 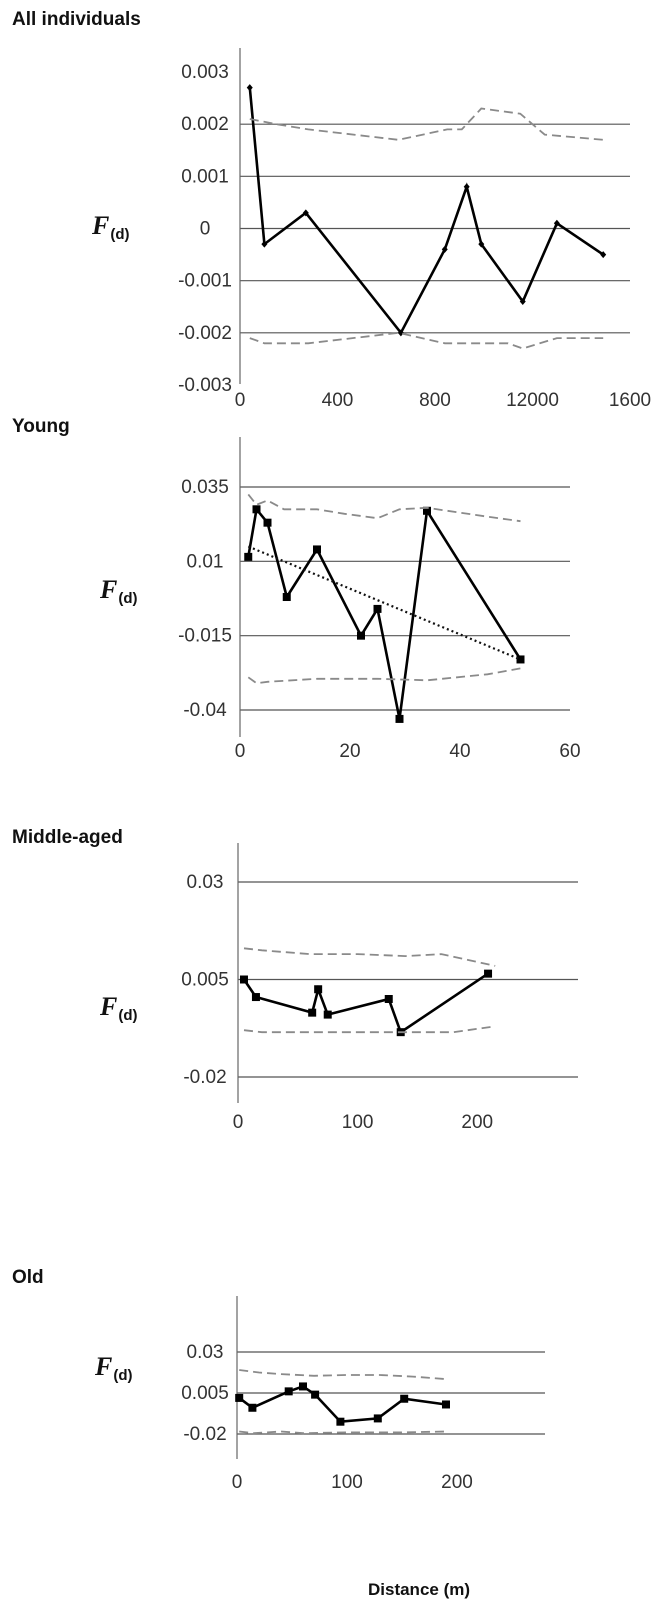 What do you see at coordinates (204, 1077) in the screenshot?
I see `y-tick-label: -0.02` at bounding box center [204, 1077].